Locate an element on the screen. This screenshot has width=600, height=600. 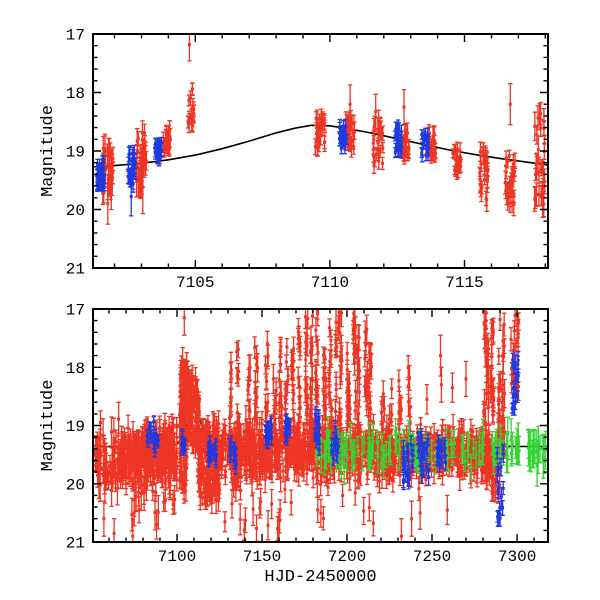
top-y-tick-label: 18 is located at coordinates (75, 94).